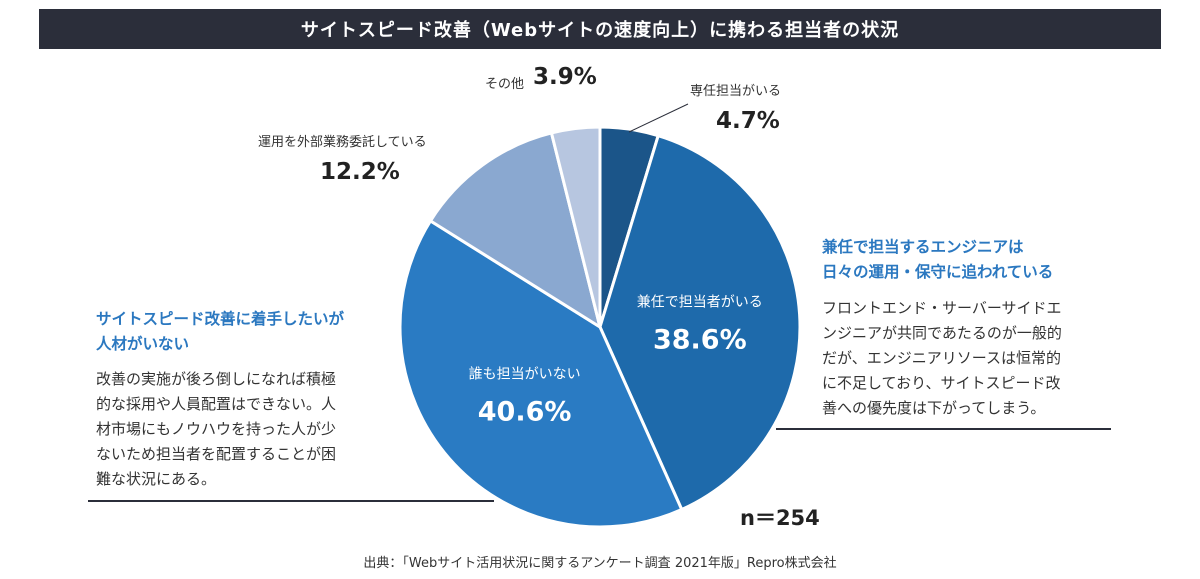  I want to click on chart-title: サイトスピード改善（Webサイトの速度向上）に携わる担当者の状況, so click(600, 29).